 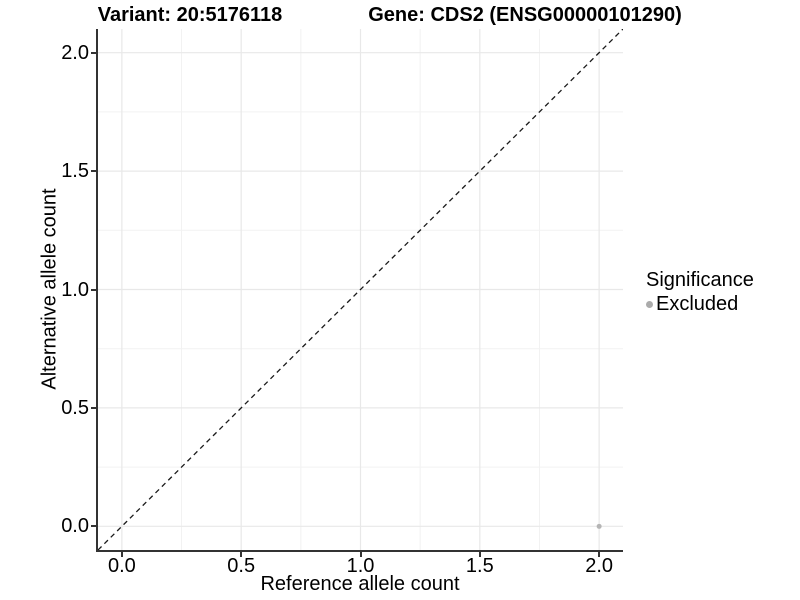 I want to click on data-point, so click(x=599, y=526).